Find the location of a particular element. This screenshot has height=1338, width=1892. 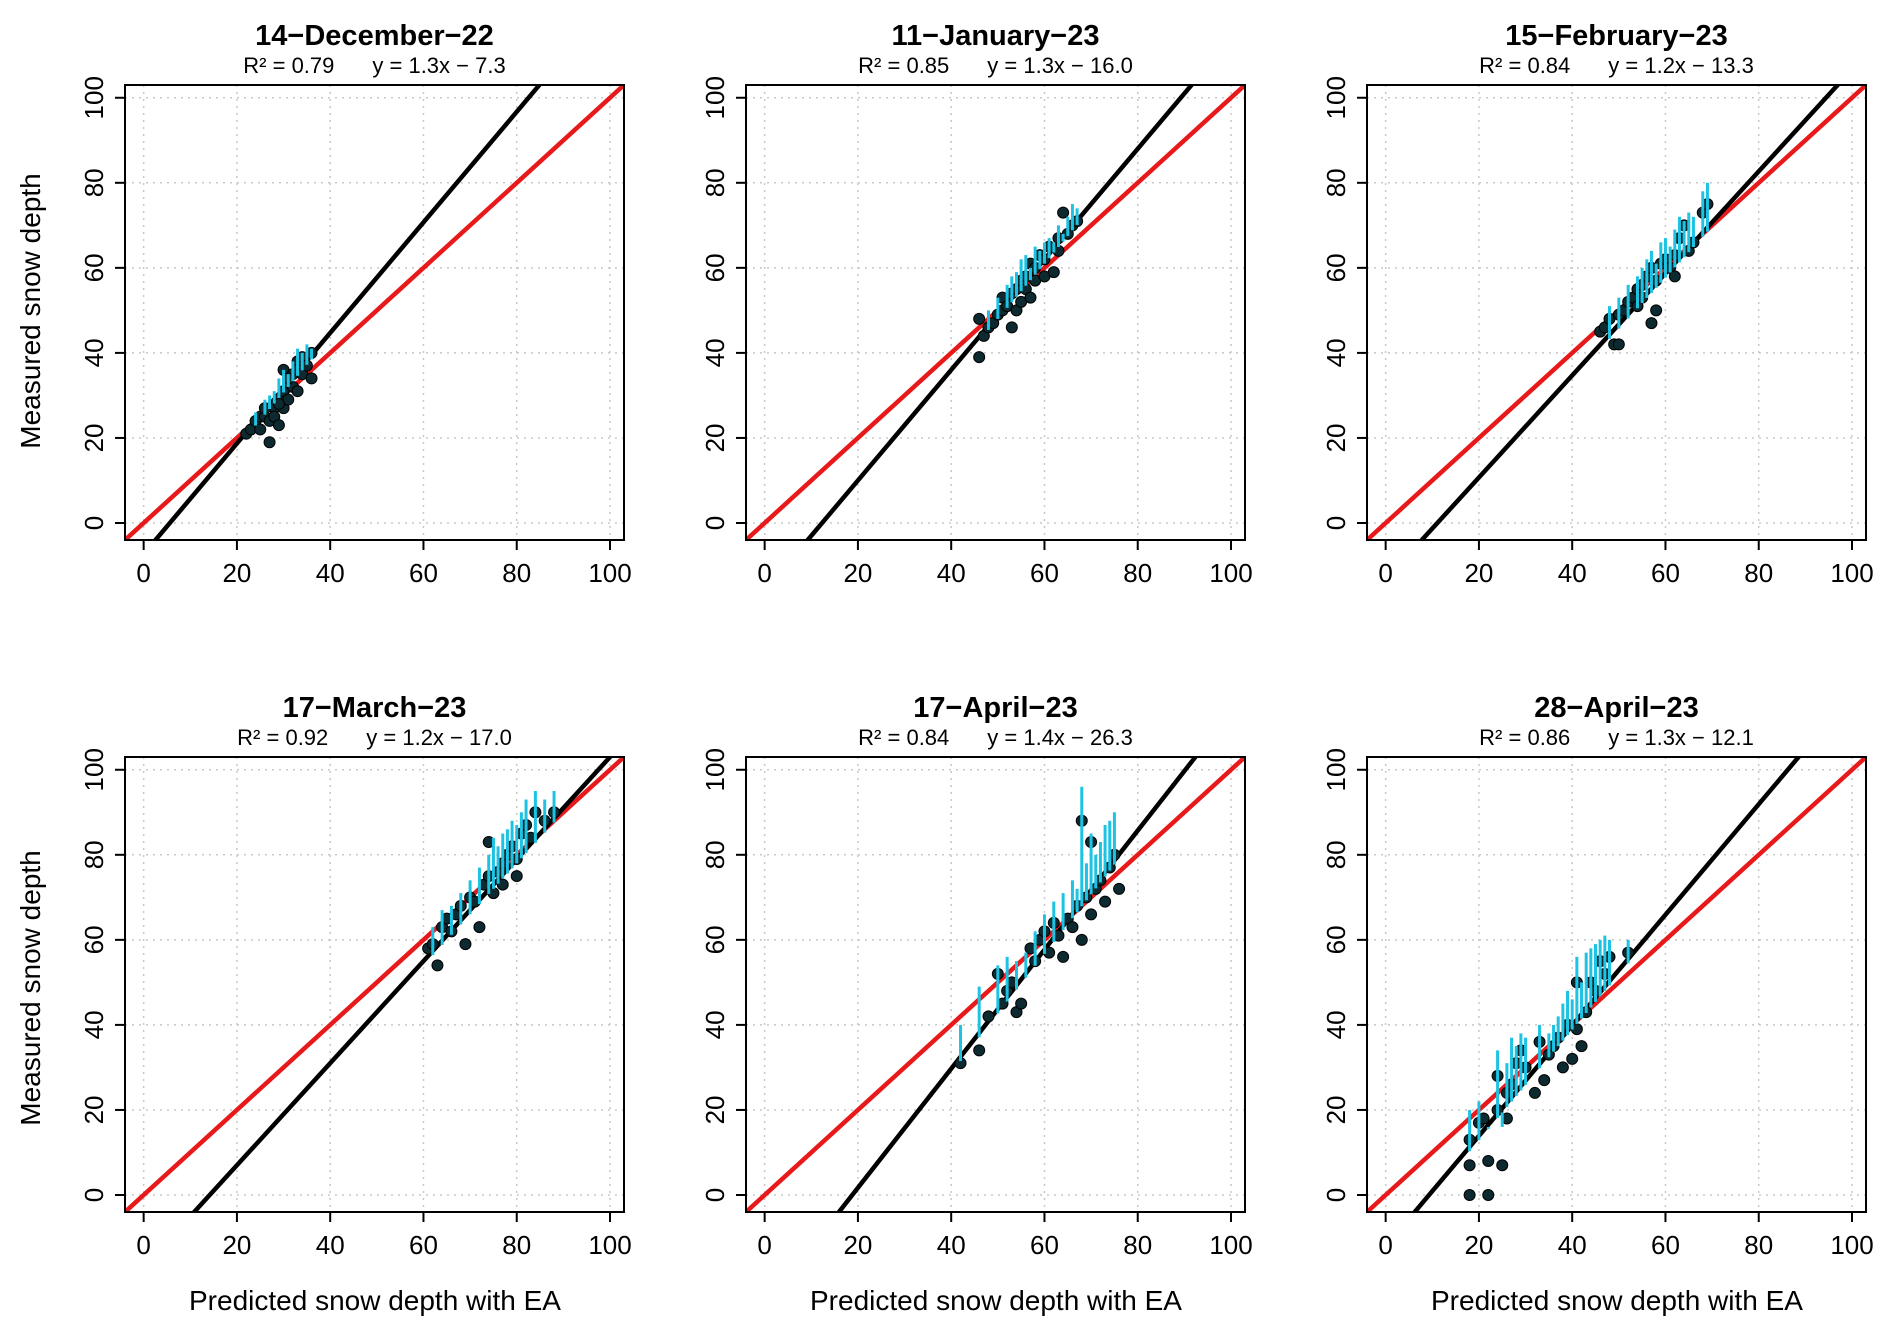

r2-label: R² = 0.92 is located at coordinates (282, 737).